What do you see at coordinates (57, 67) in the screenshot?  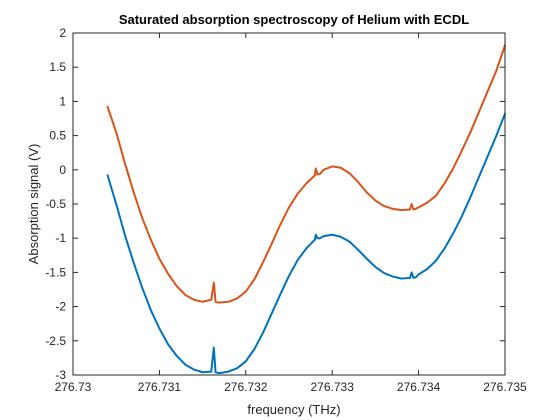 I see `y-tick-label: 1.5` at bounding box center [57, 67].